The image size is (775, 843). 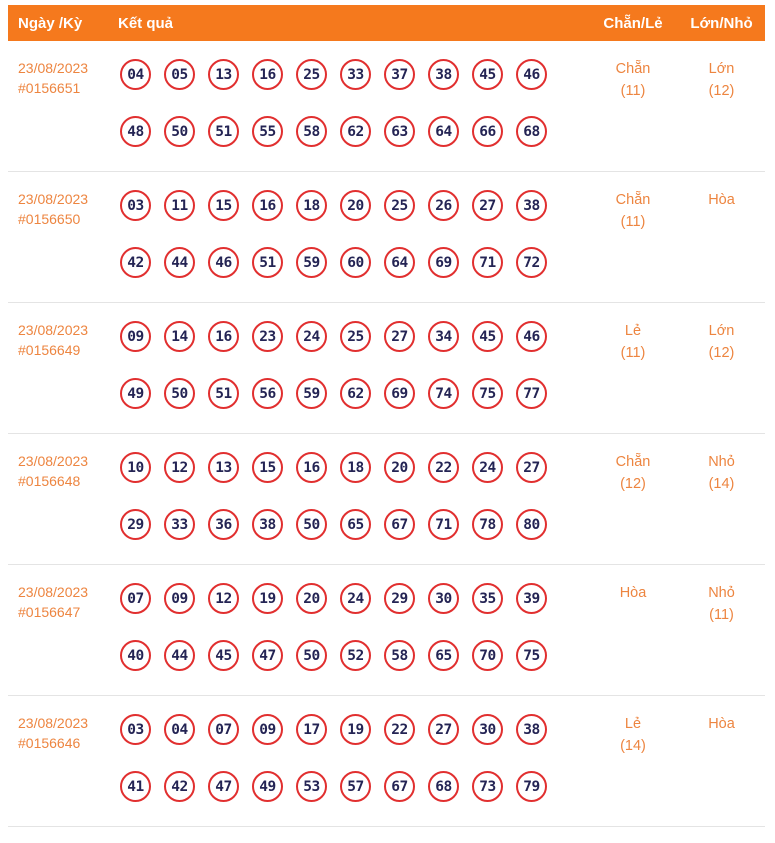 What do you see at coordinates (443, 205) in the screenshot?
I see `number-ball: 26` at bounding box center [443, 205].